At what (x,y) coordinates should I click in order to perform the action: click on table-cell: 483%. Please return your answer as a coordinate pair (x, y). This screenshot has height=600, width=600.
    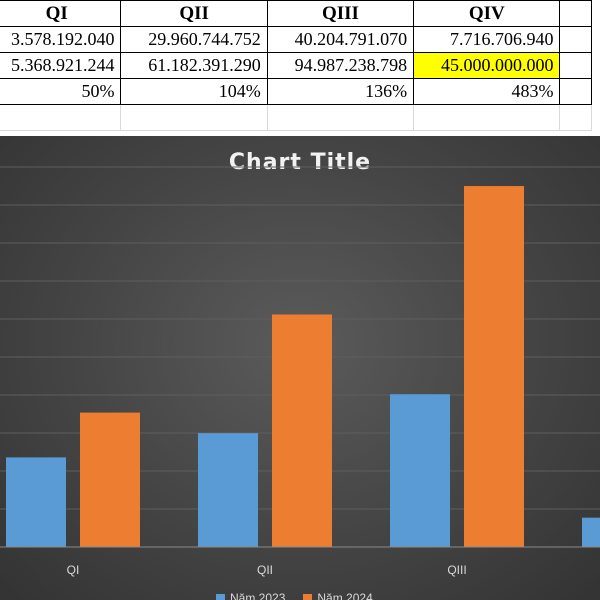
    Looking at the image, I should click on (487, 91).